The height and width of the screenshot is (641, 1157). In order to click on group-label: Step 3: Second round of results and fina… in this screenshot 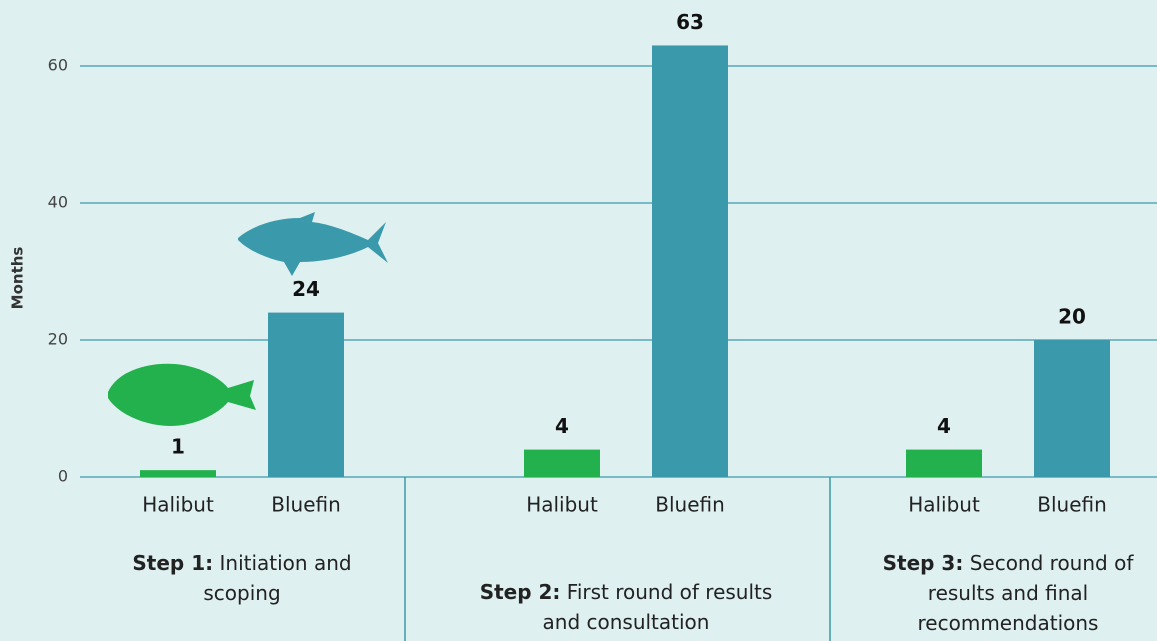, I will do `click(1008, 593)`.